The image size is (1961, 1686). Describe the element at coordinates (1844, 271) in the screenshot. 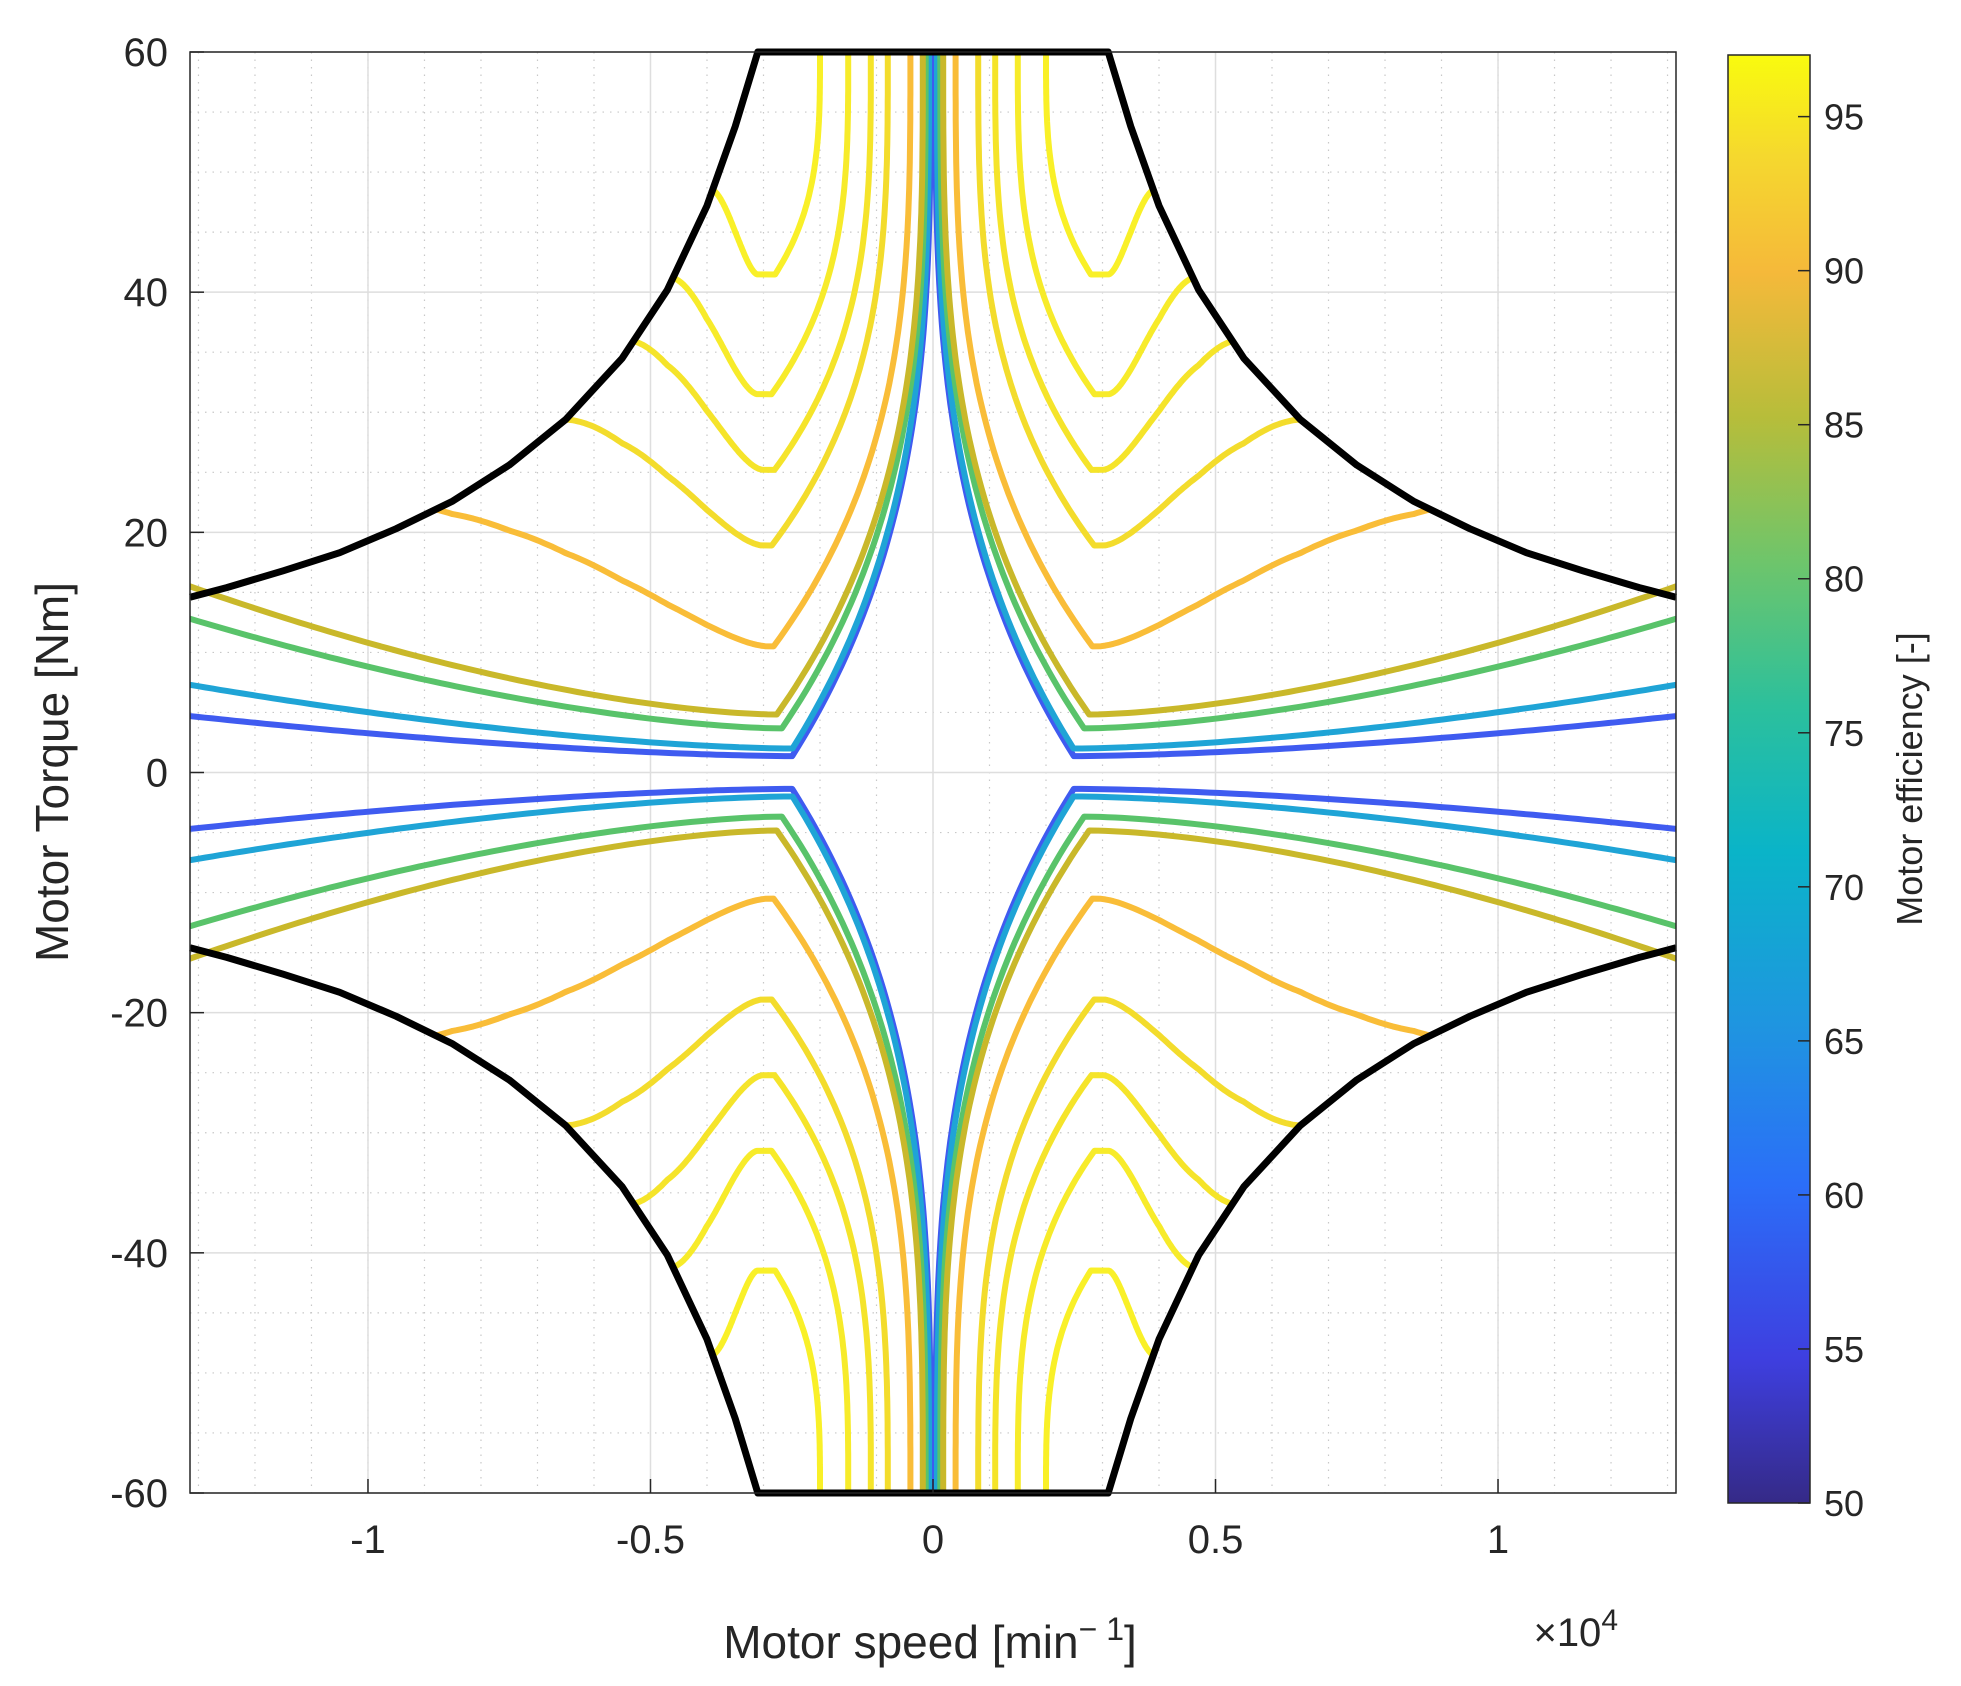

I see `colorbar-tick-label: 90` at that location.